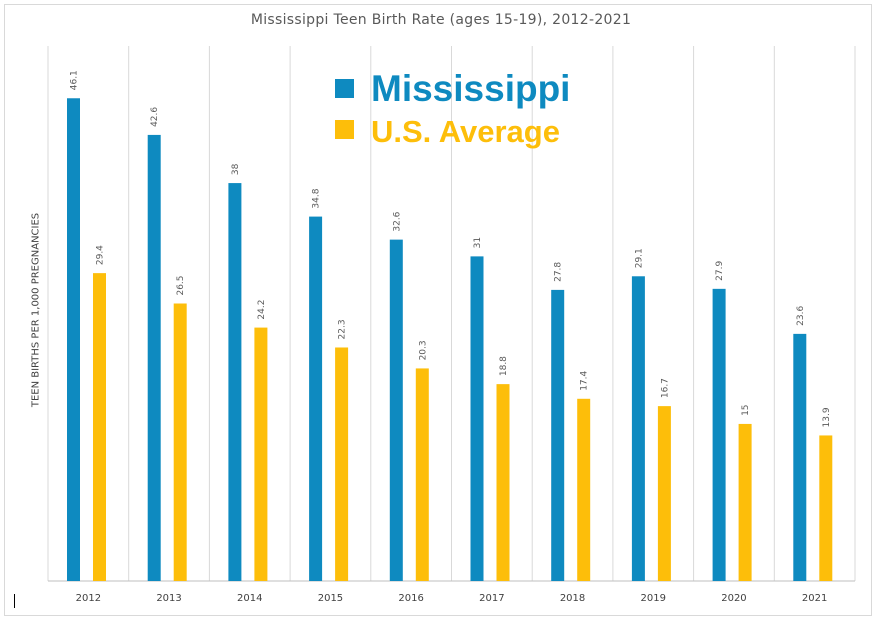  What do you see at coordinates (653, 598) in the screenshot?
I see `x-tick-label: 2019` at bounding box center [653, 598].